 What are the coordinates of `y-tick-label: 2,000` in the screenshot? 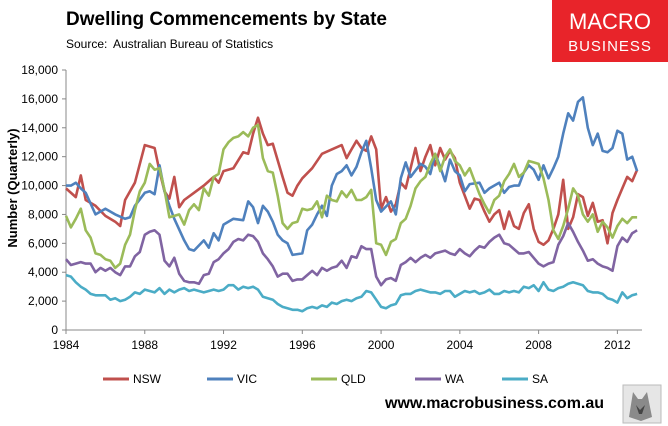 It's located at (43, 301).